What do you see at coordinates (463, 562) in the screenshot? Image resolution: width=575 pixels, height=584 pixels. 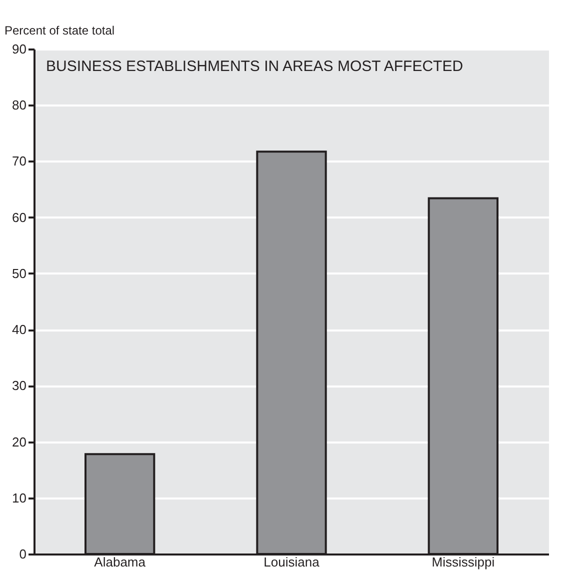 I see `x-tick-label: Mississippi` at bounding box center [463, 562].